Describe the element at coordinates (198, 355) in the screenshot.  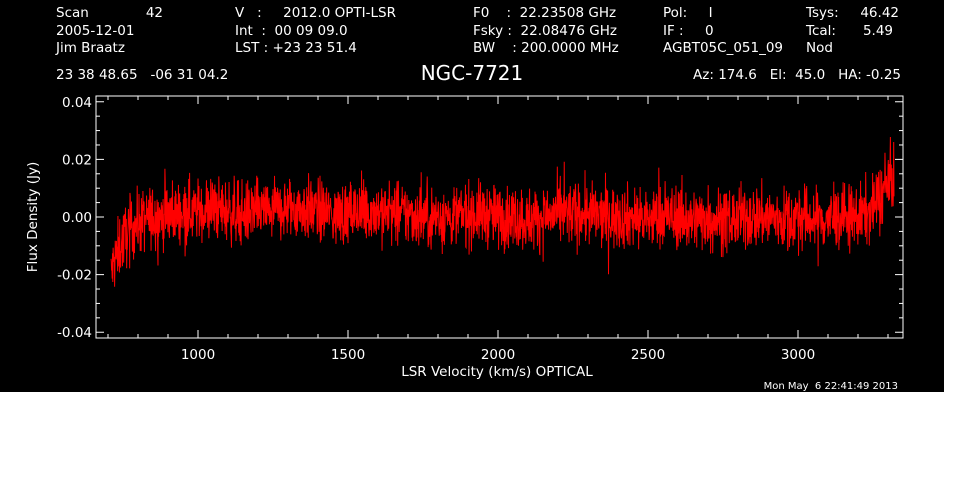
I see `x-tick-label: 1000` at that location.